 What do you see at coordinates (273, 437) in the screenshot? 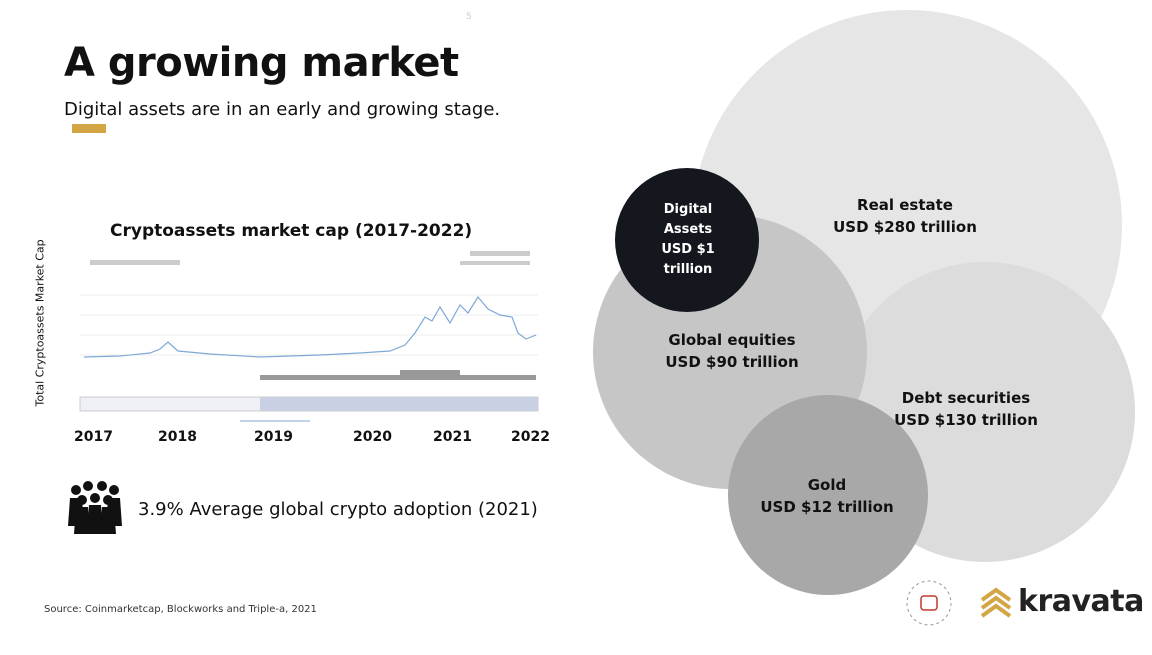
I see `year-label: 2019` at bounding box center [273, 437].